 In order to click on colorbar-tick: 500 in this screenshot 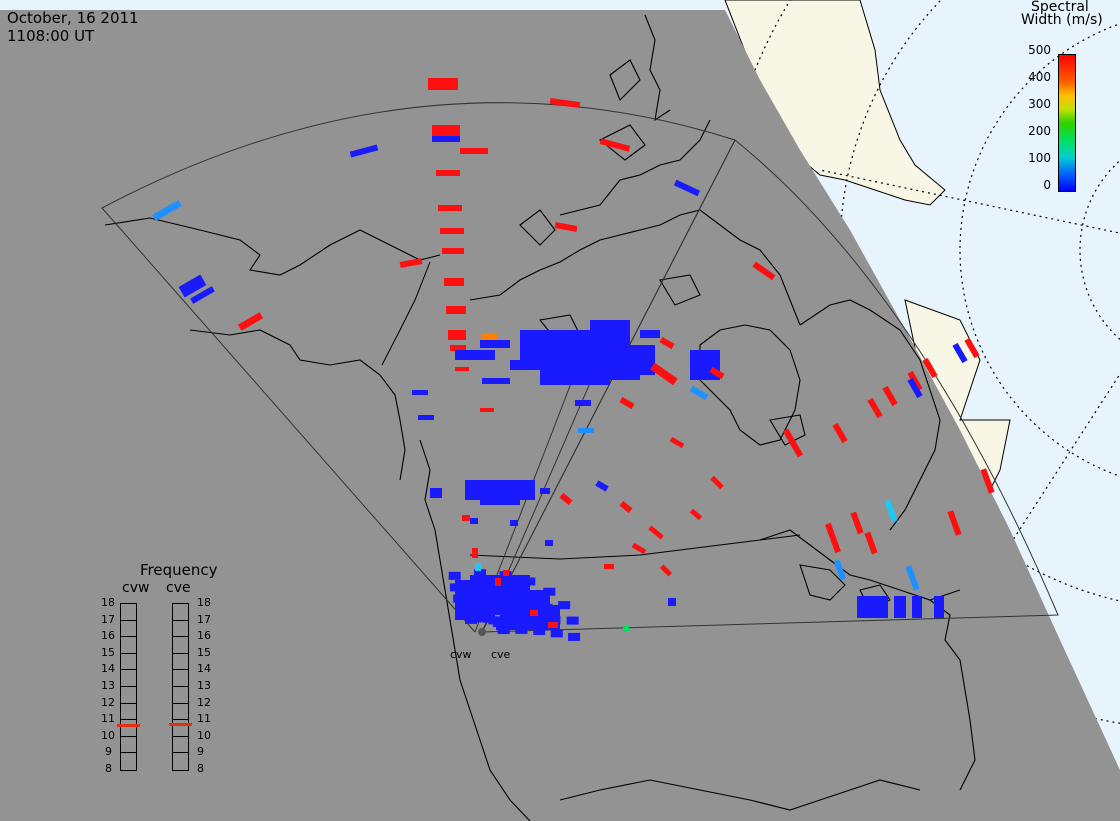, I will do `click(1039, 50)`.